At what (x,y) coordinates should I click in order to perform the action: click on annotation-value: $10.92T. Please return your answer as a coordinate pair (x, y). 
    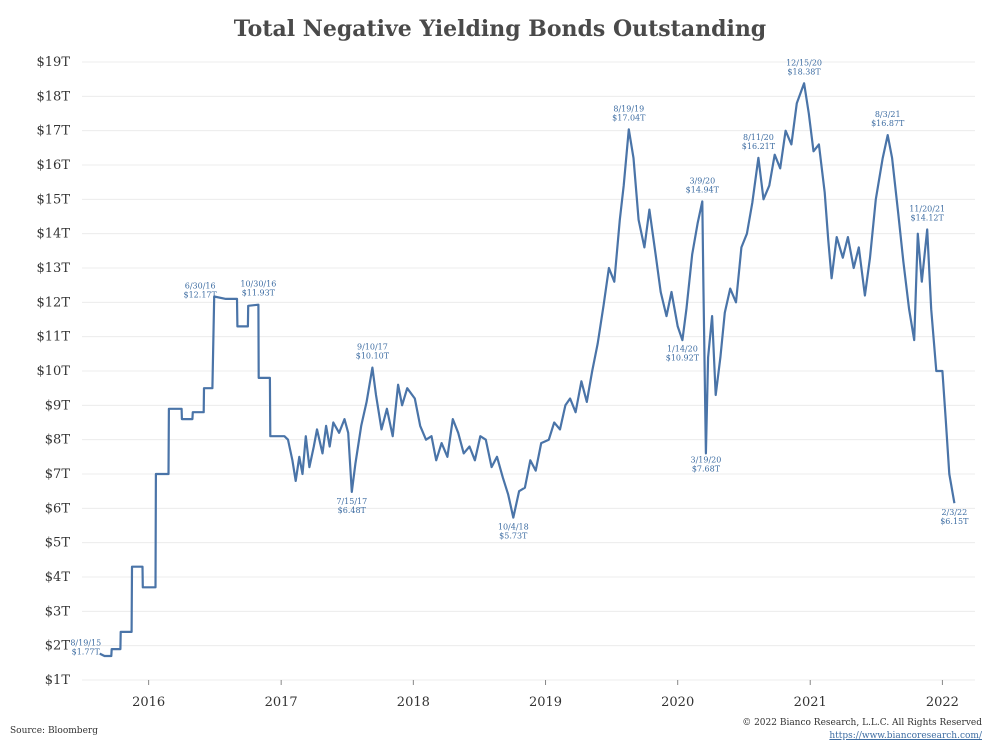
    Looking at the image, I should click on (683, 357).